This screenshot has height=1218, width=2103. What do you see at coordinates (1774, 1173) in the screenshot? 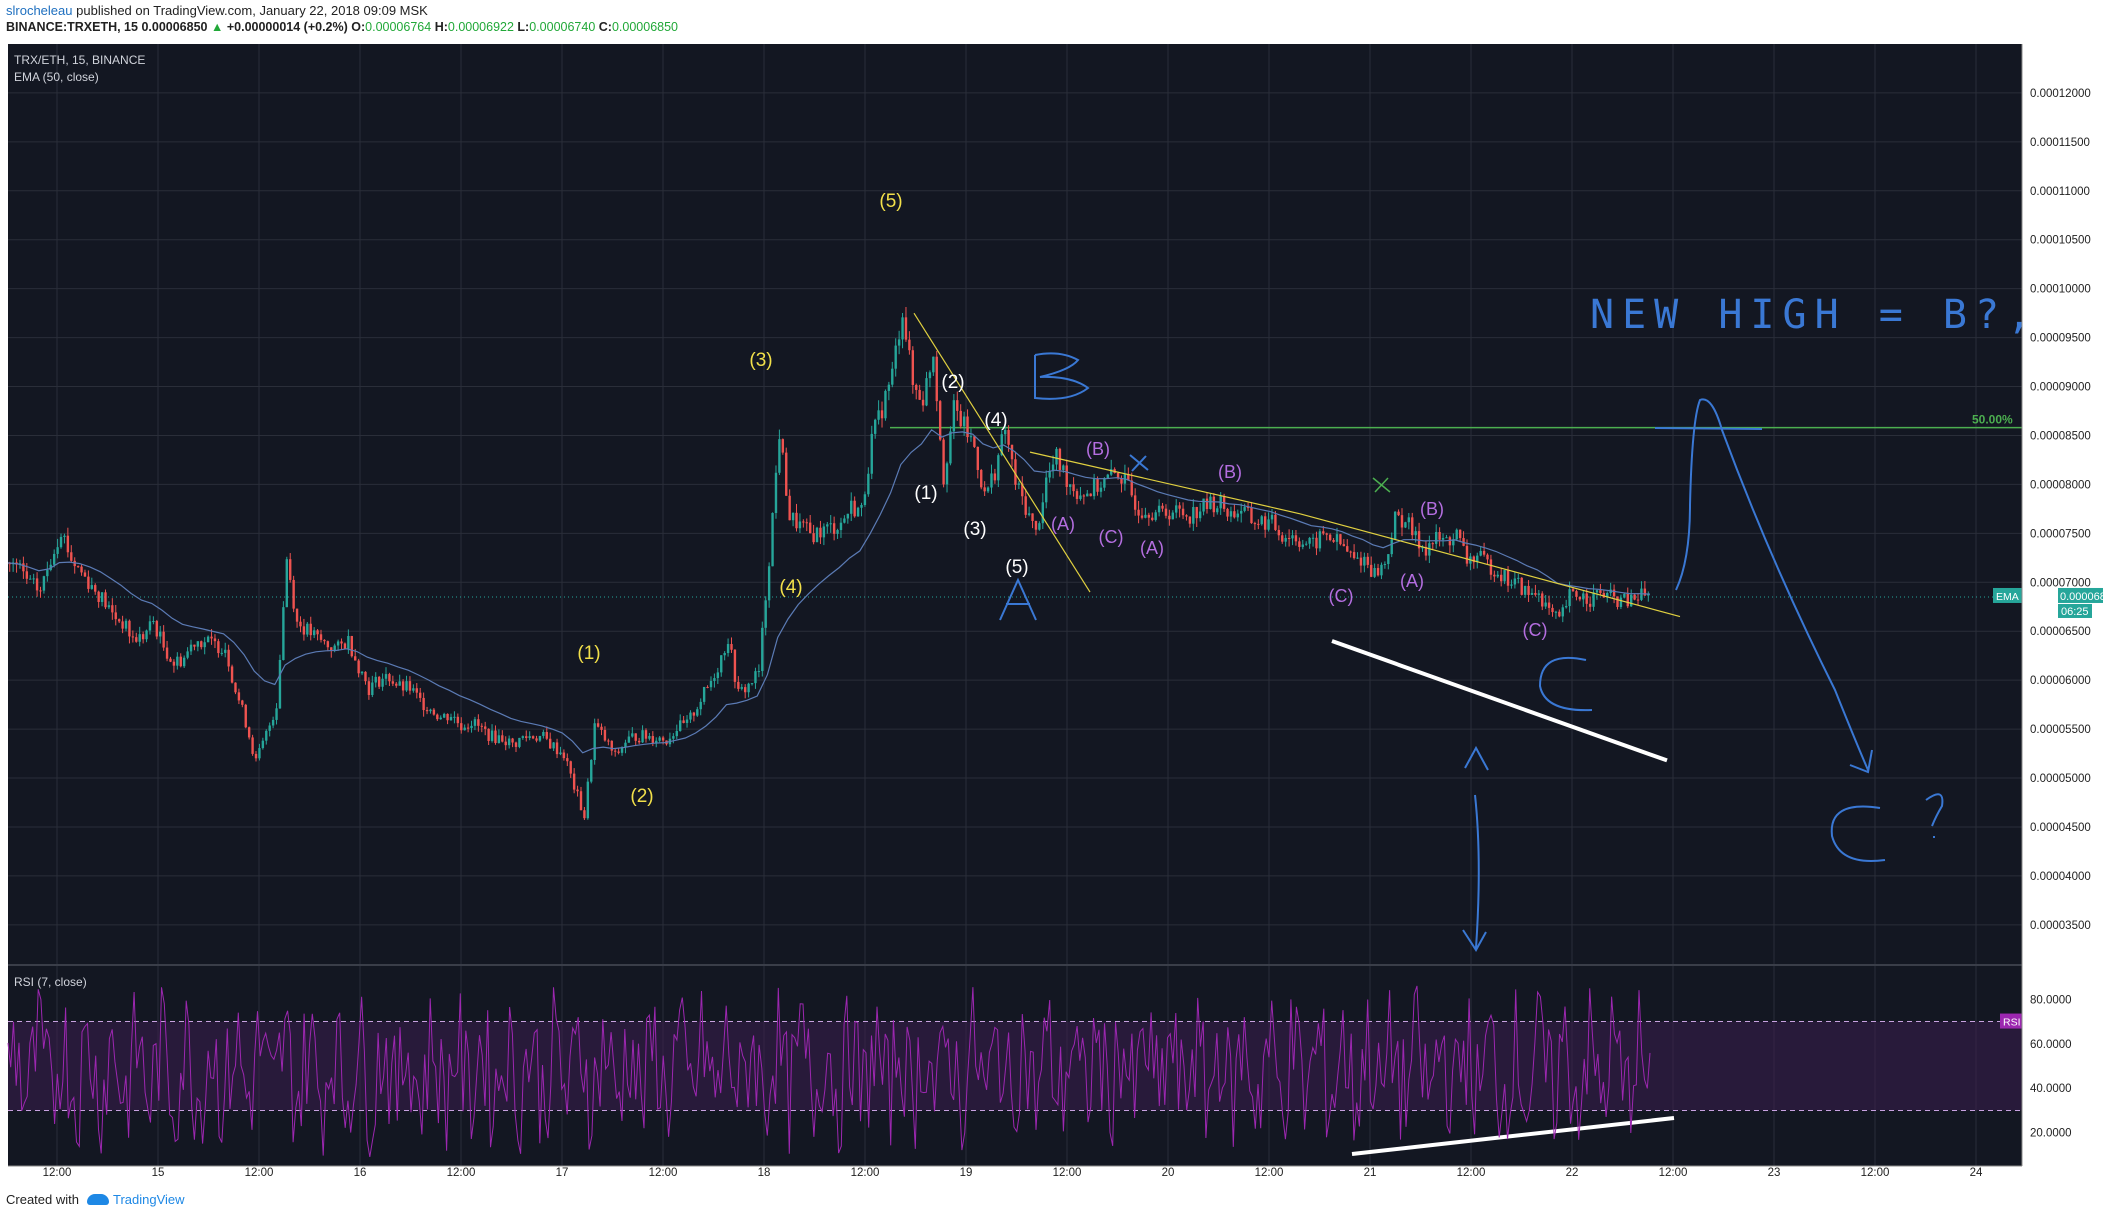
I see `x-tick-label: 23` at bounding box center [1774, 1173].